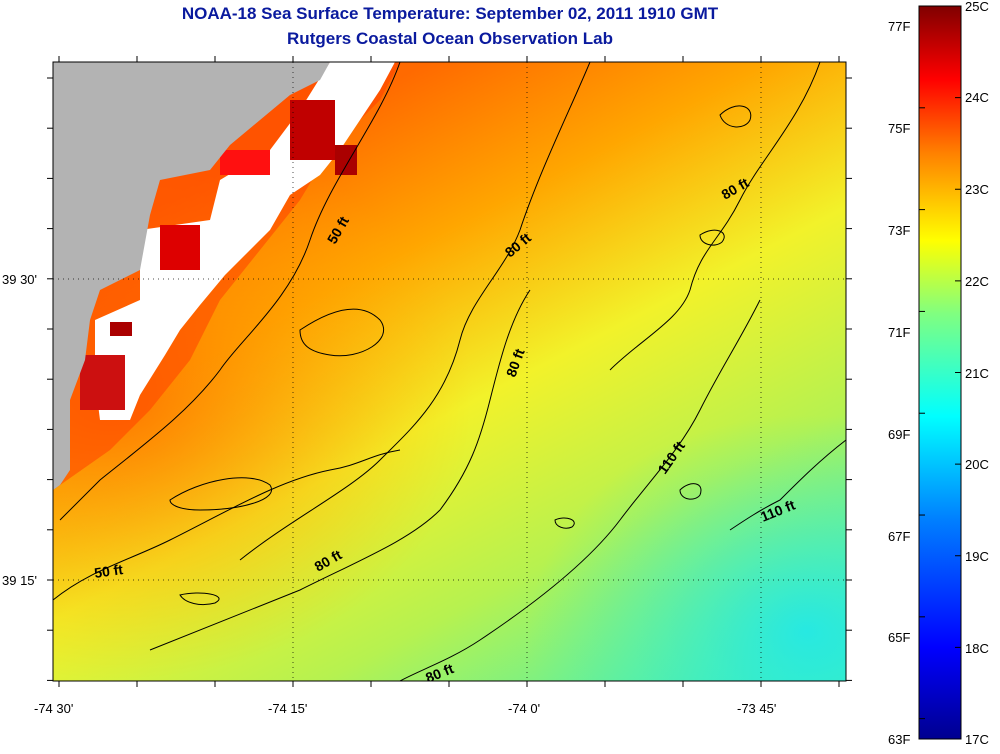 Image resolution: width=1000 pixels, height=754 pixels. Describe the element at coordinates (53, 708) in the screenshot. I see `x-tick-label-1: -74 30'` at that location.